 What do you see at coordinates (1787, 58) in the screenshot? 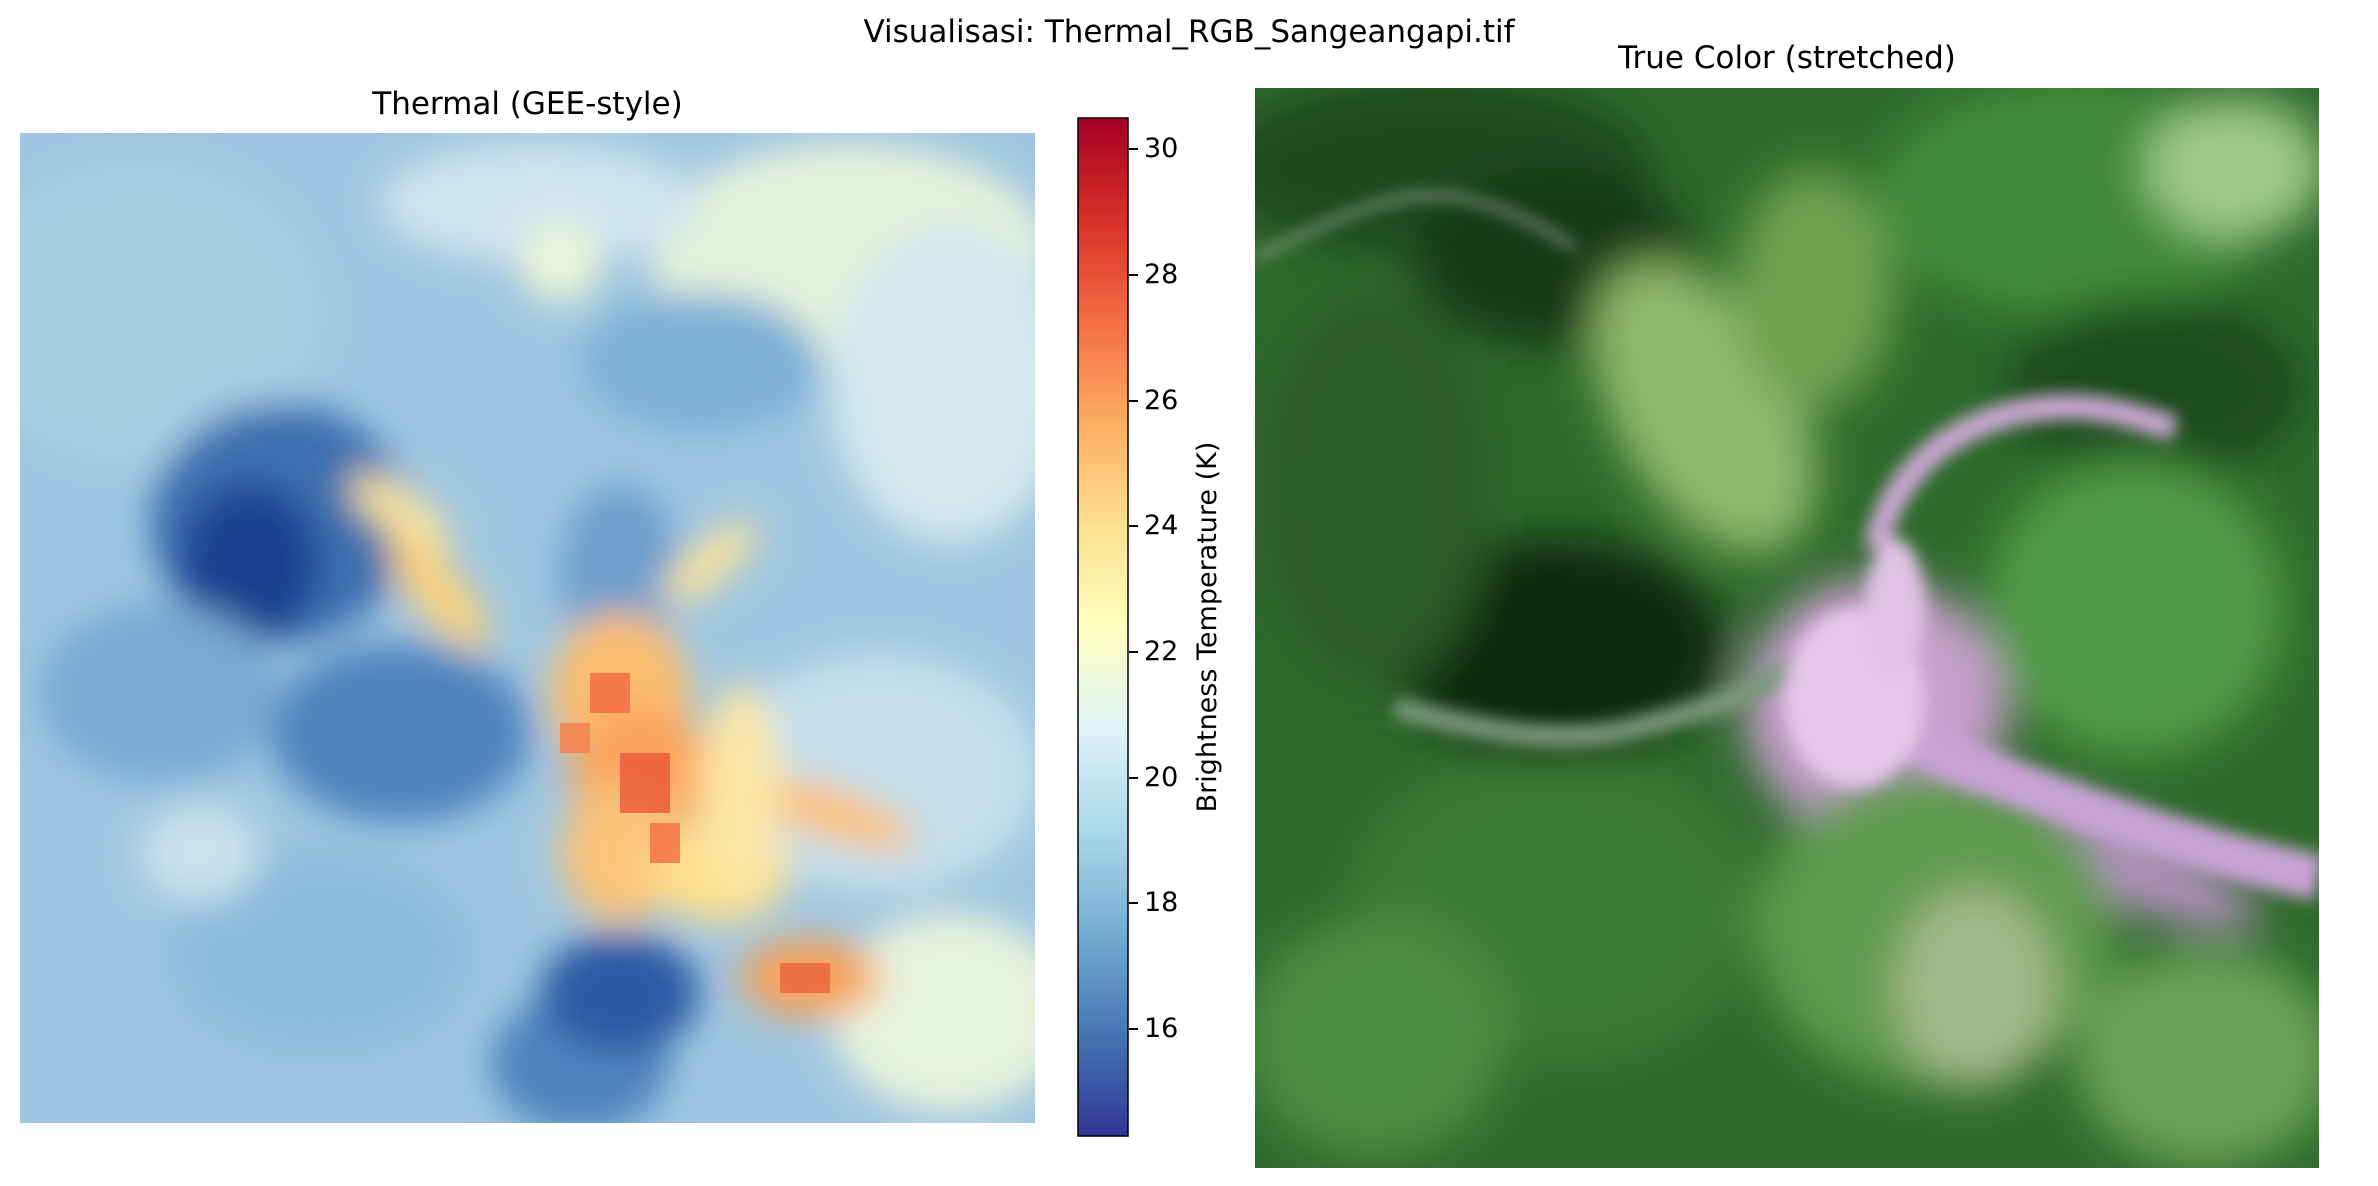
I see `truecolor-panel-title: True Color (stretched)` at bounding box center [1787, 58].